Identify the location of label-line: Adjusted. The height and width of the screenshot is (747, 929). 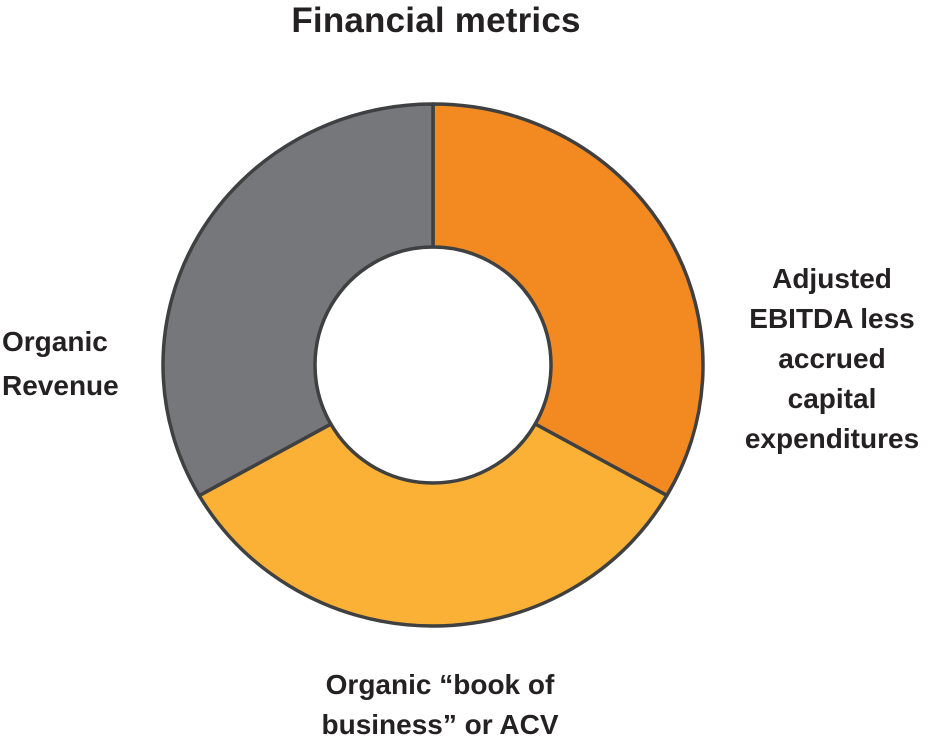
(832, 278).